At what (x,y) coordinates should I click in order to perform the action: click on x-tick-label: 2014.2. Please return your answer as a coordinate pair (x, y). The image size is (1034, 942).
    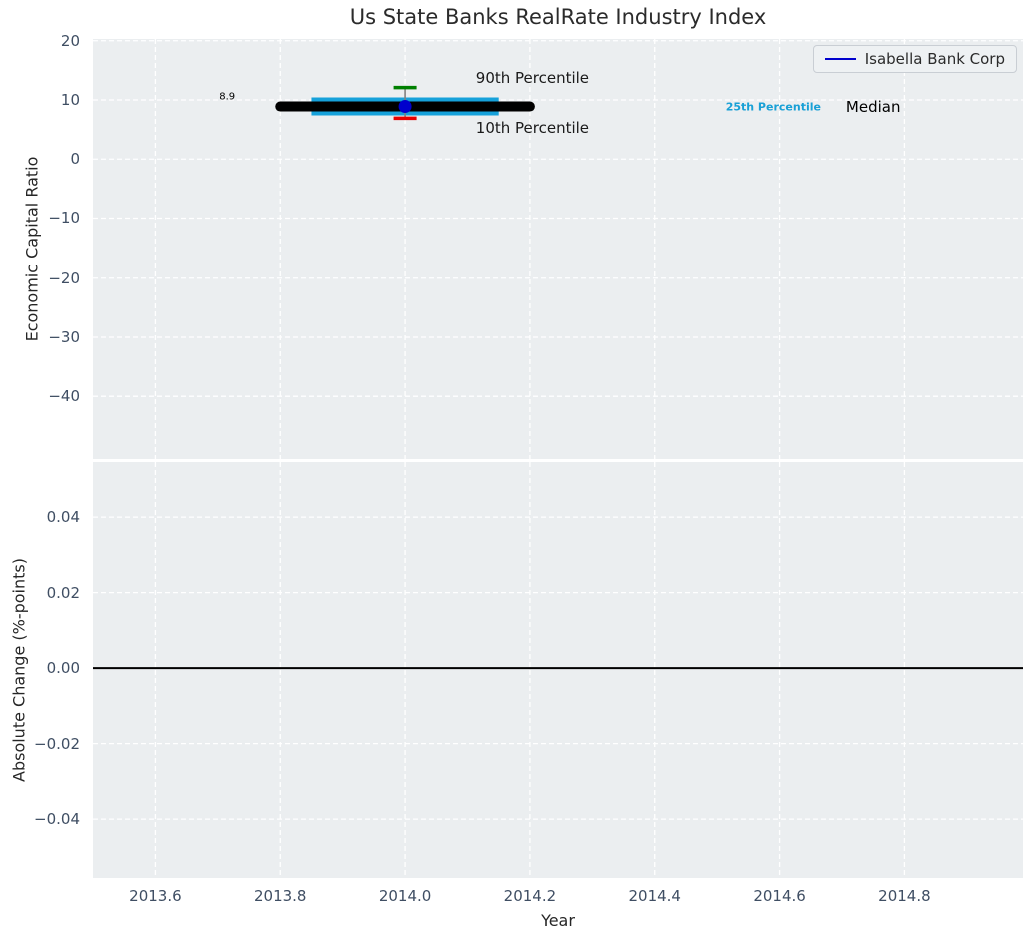
    Looking at the image, I should click on (530, 896).